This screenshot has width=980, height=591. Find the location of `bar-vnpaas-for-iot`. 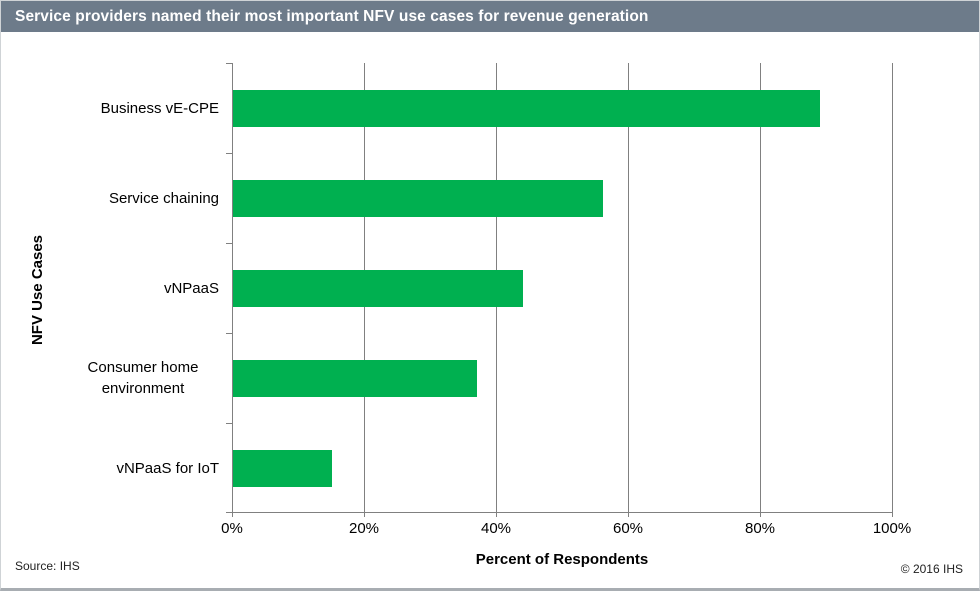

bar-vnpaas-for-iot is located at coordinates (282, 468).